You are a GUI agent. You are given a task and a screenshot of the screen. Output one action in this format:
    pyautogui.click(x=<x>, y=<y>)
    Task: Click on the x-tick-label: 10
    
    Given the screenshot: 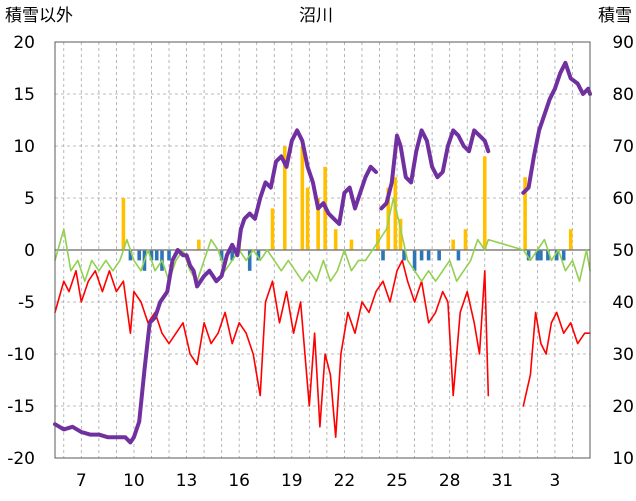 What is the action you would take?
    pyautogui.click(x=134, y=481)
    